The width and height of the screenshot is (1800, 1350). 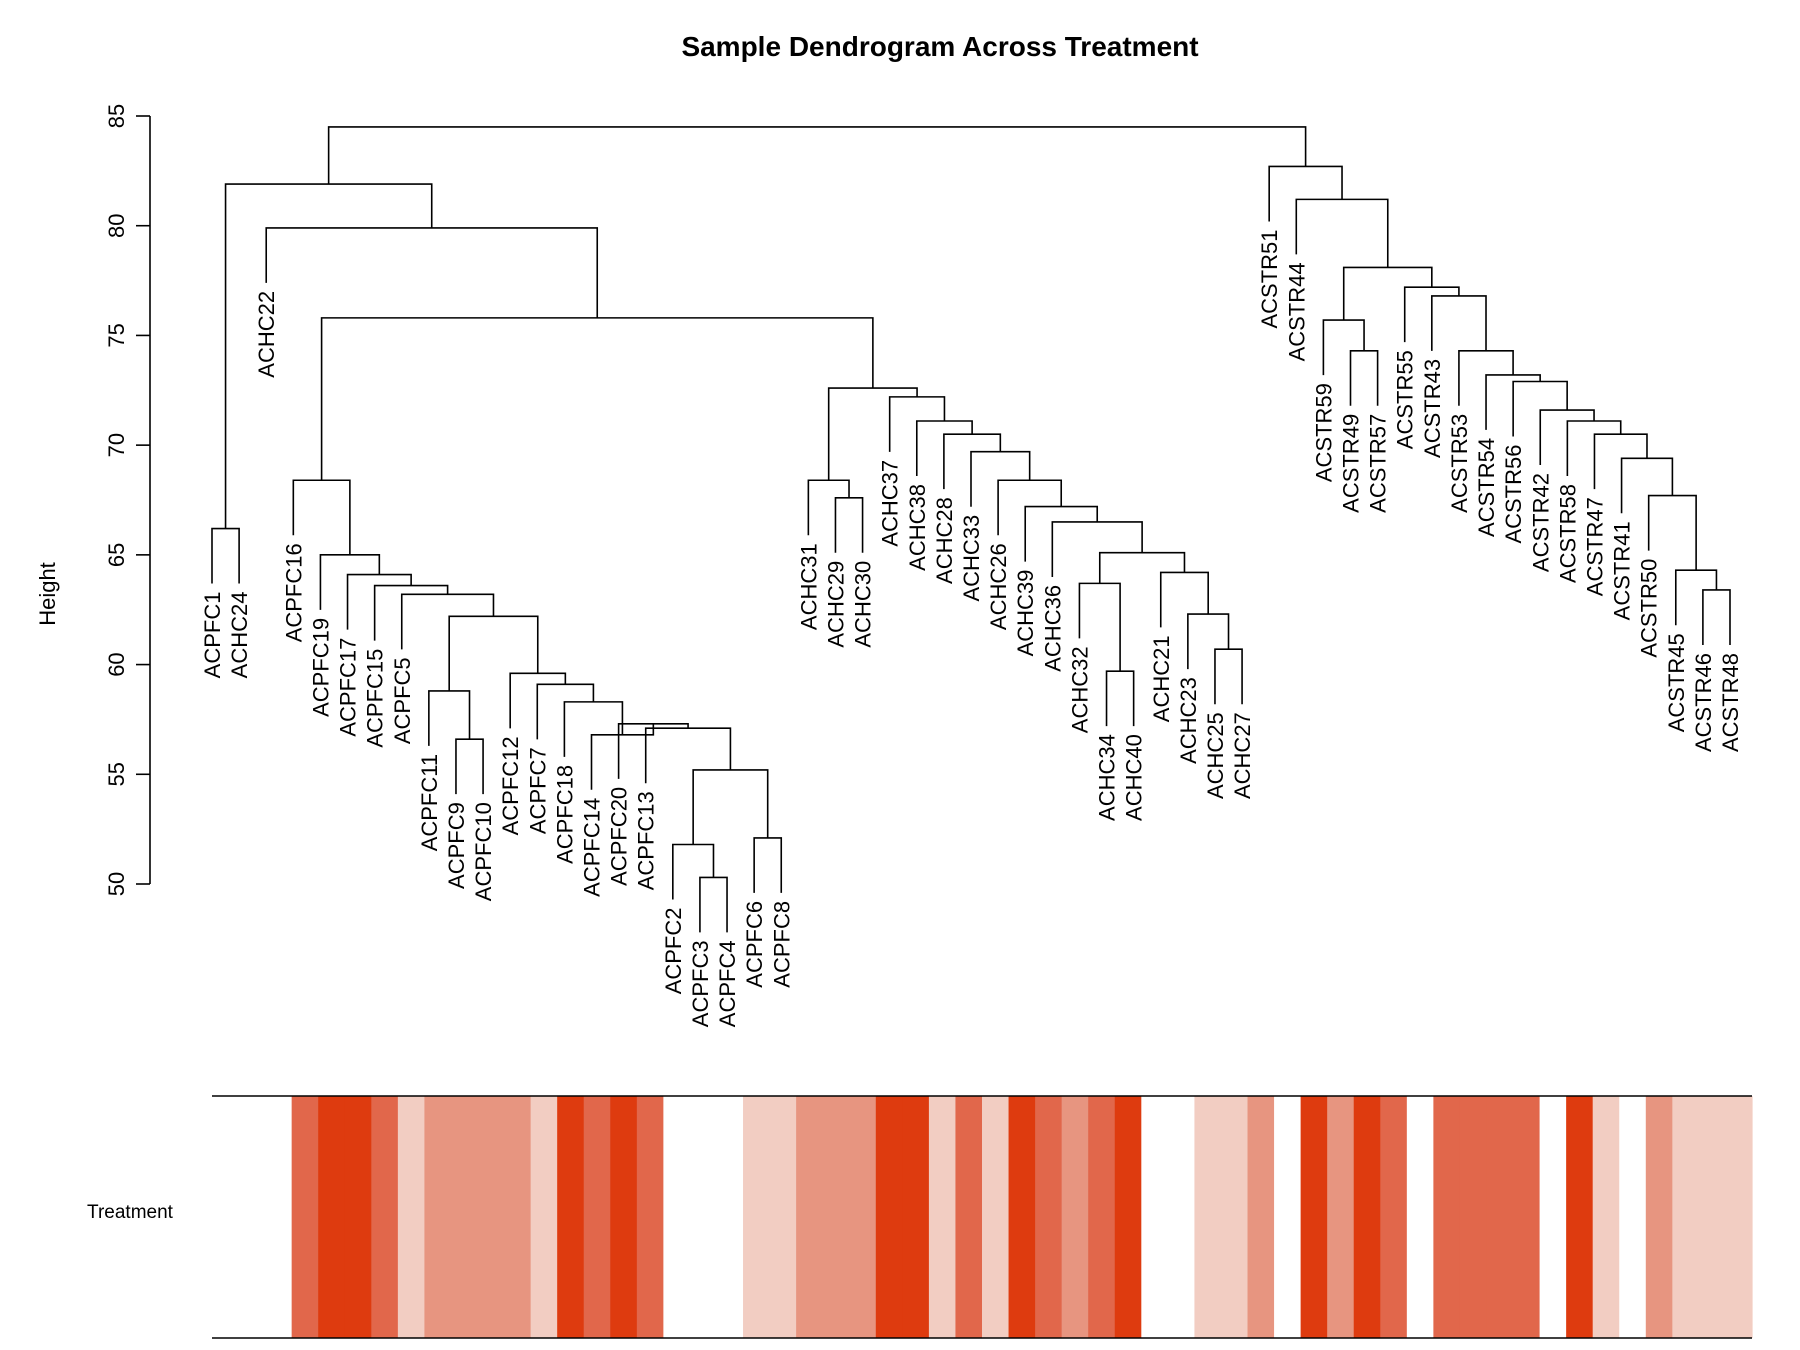 What do you see at coordinates (402, 700) in the screenshot?
I see `leaf-label: ACPFC5` at bounding box center [402, 700].